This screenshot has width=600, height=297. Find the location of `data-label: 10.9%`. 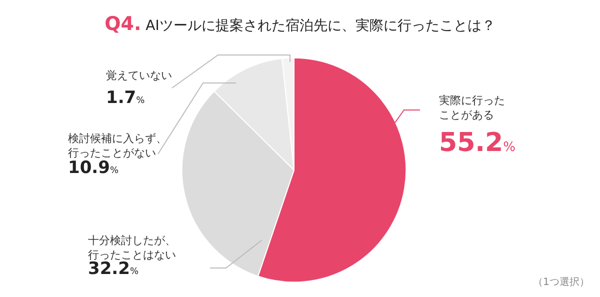

data-label: 10.9% is located at coordinates (93, 168).